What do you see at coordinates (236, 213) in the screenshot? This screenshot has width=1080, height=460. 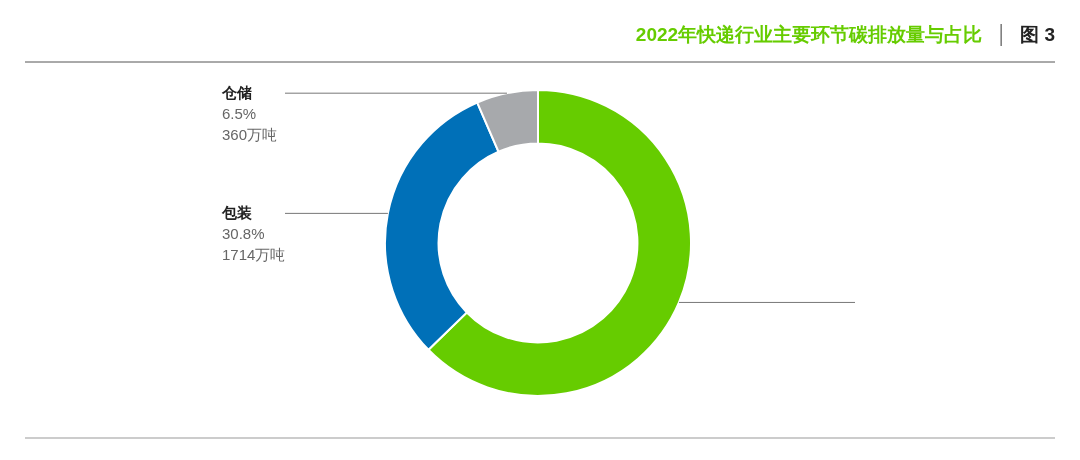 I see `slice-label: 包装` at bounding box center [236, 213].